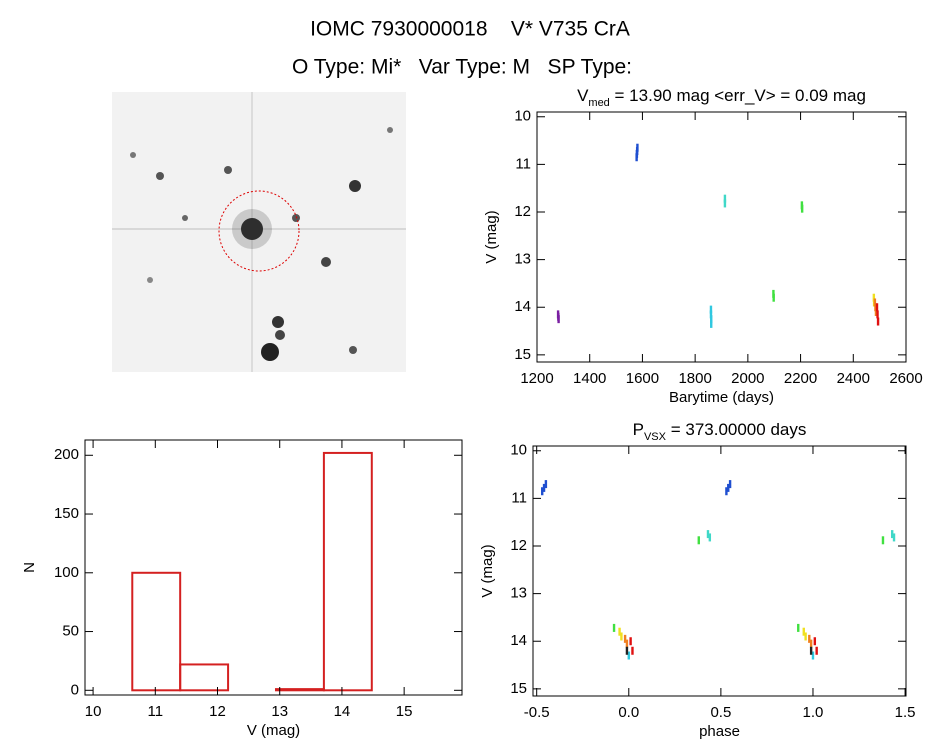 This screenshot has height=747, width=944. I want to click on x-tick-label: 1400, so click(589, 378).